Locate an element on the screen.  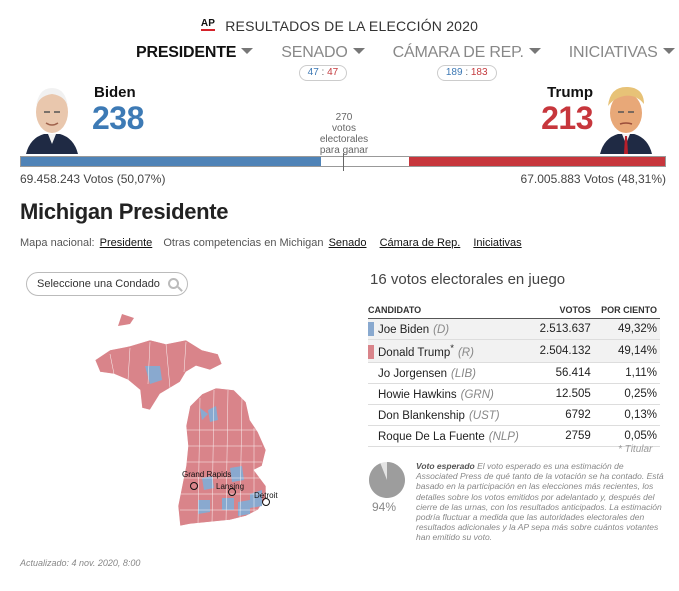
tab-label: INICIATIVAS is located at coordinates (613, 52).